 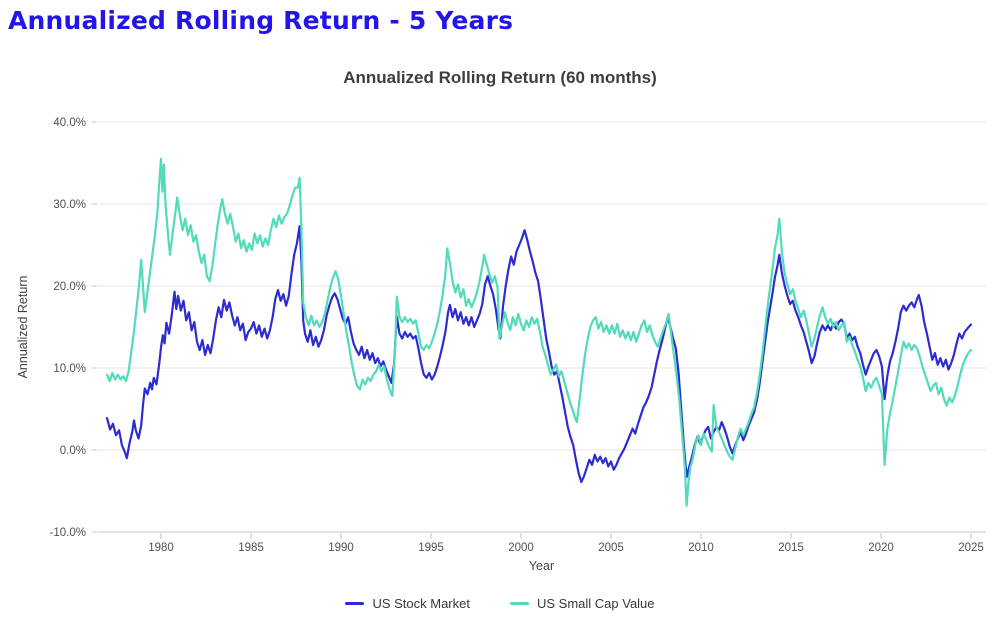 I want to click on chart-title: Annualized Rolling Return (60 months), so click(x=500, y=77).